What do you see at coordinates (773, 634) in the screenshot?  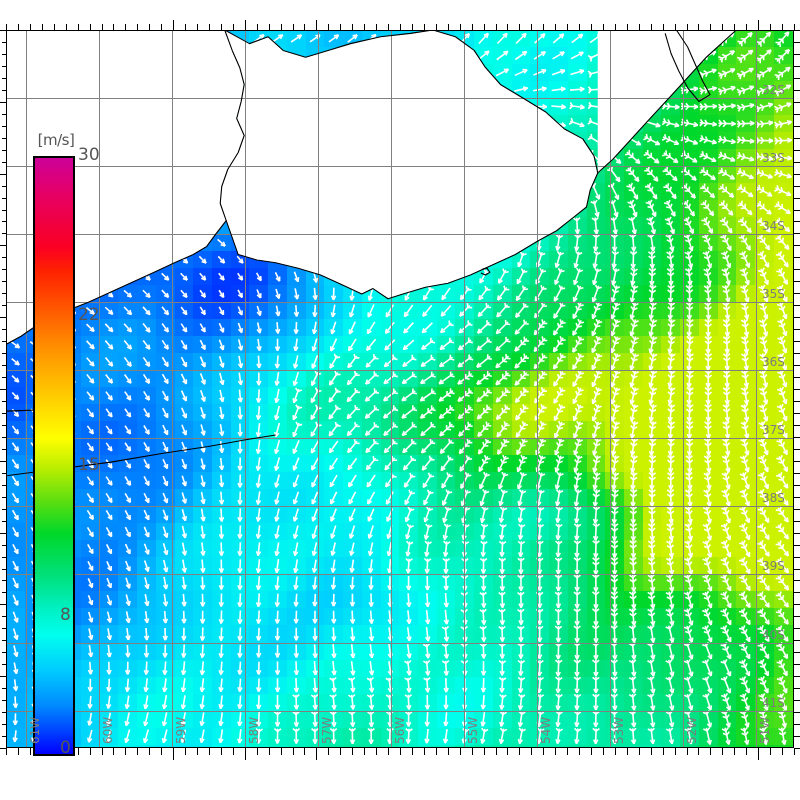 I see `latitude-label-40S: 40S` at bounding box center [773, 634].